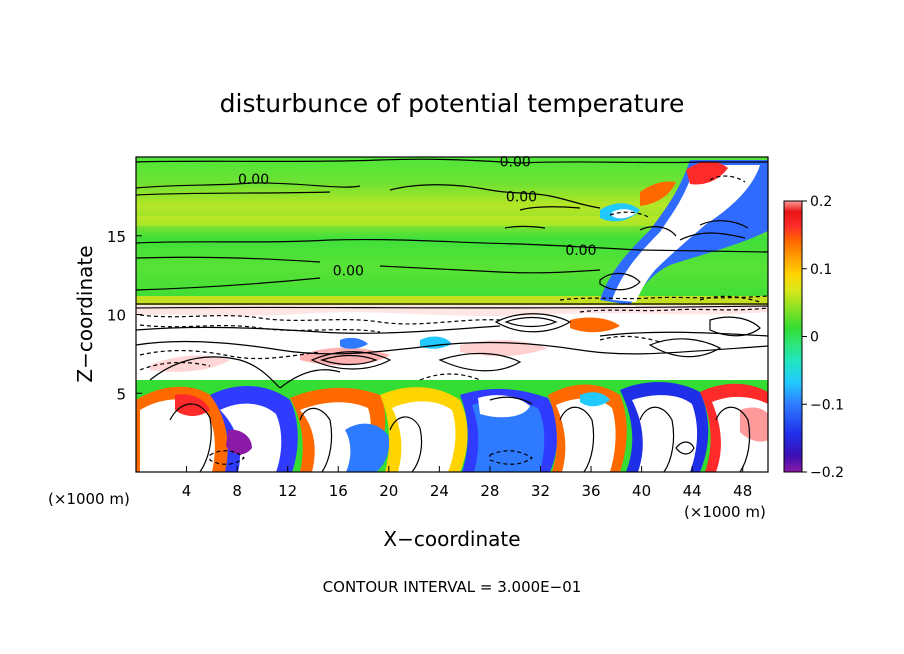  I want to click on colorbar-tick-label: 0.2, so click(821, 202).